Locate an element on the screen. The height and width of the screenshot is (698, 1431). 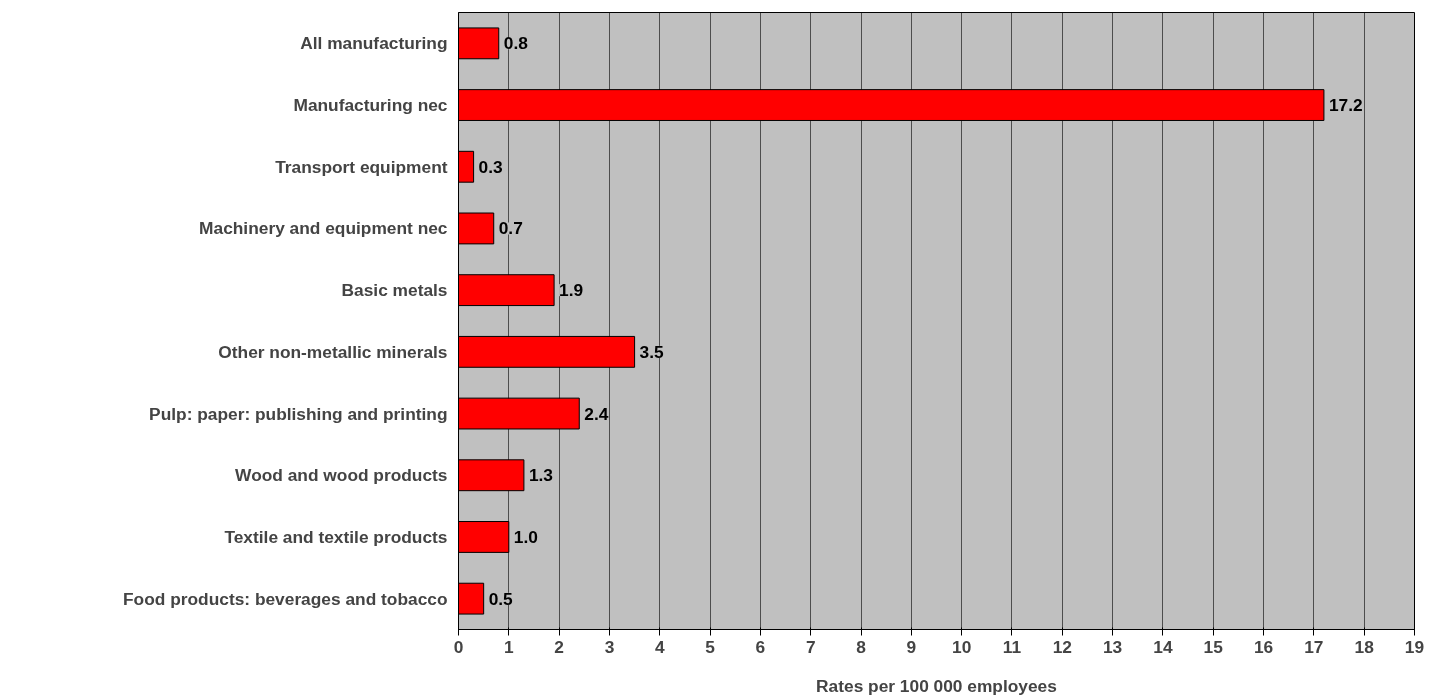
data-label: 0.7 is located at coordinates (510, 228).